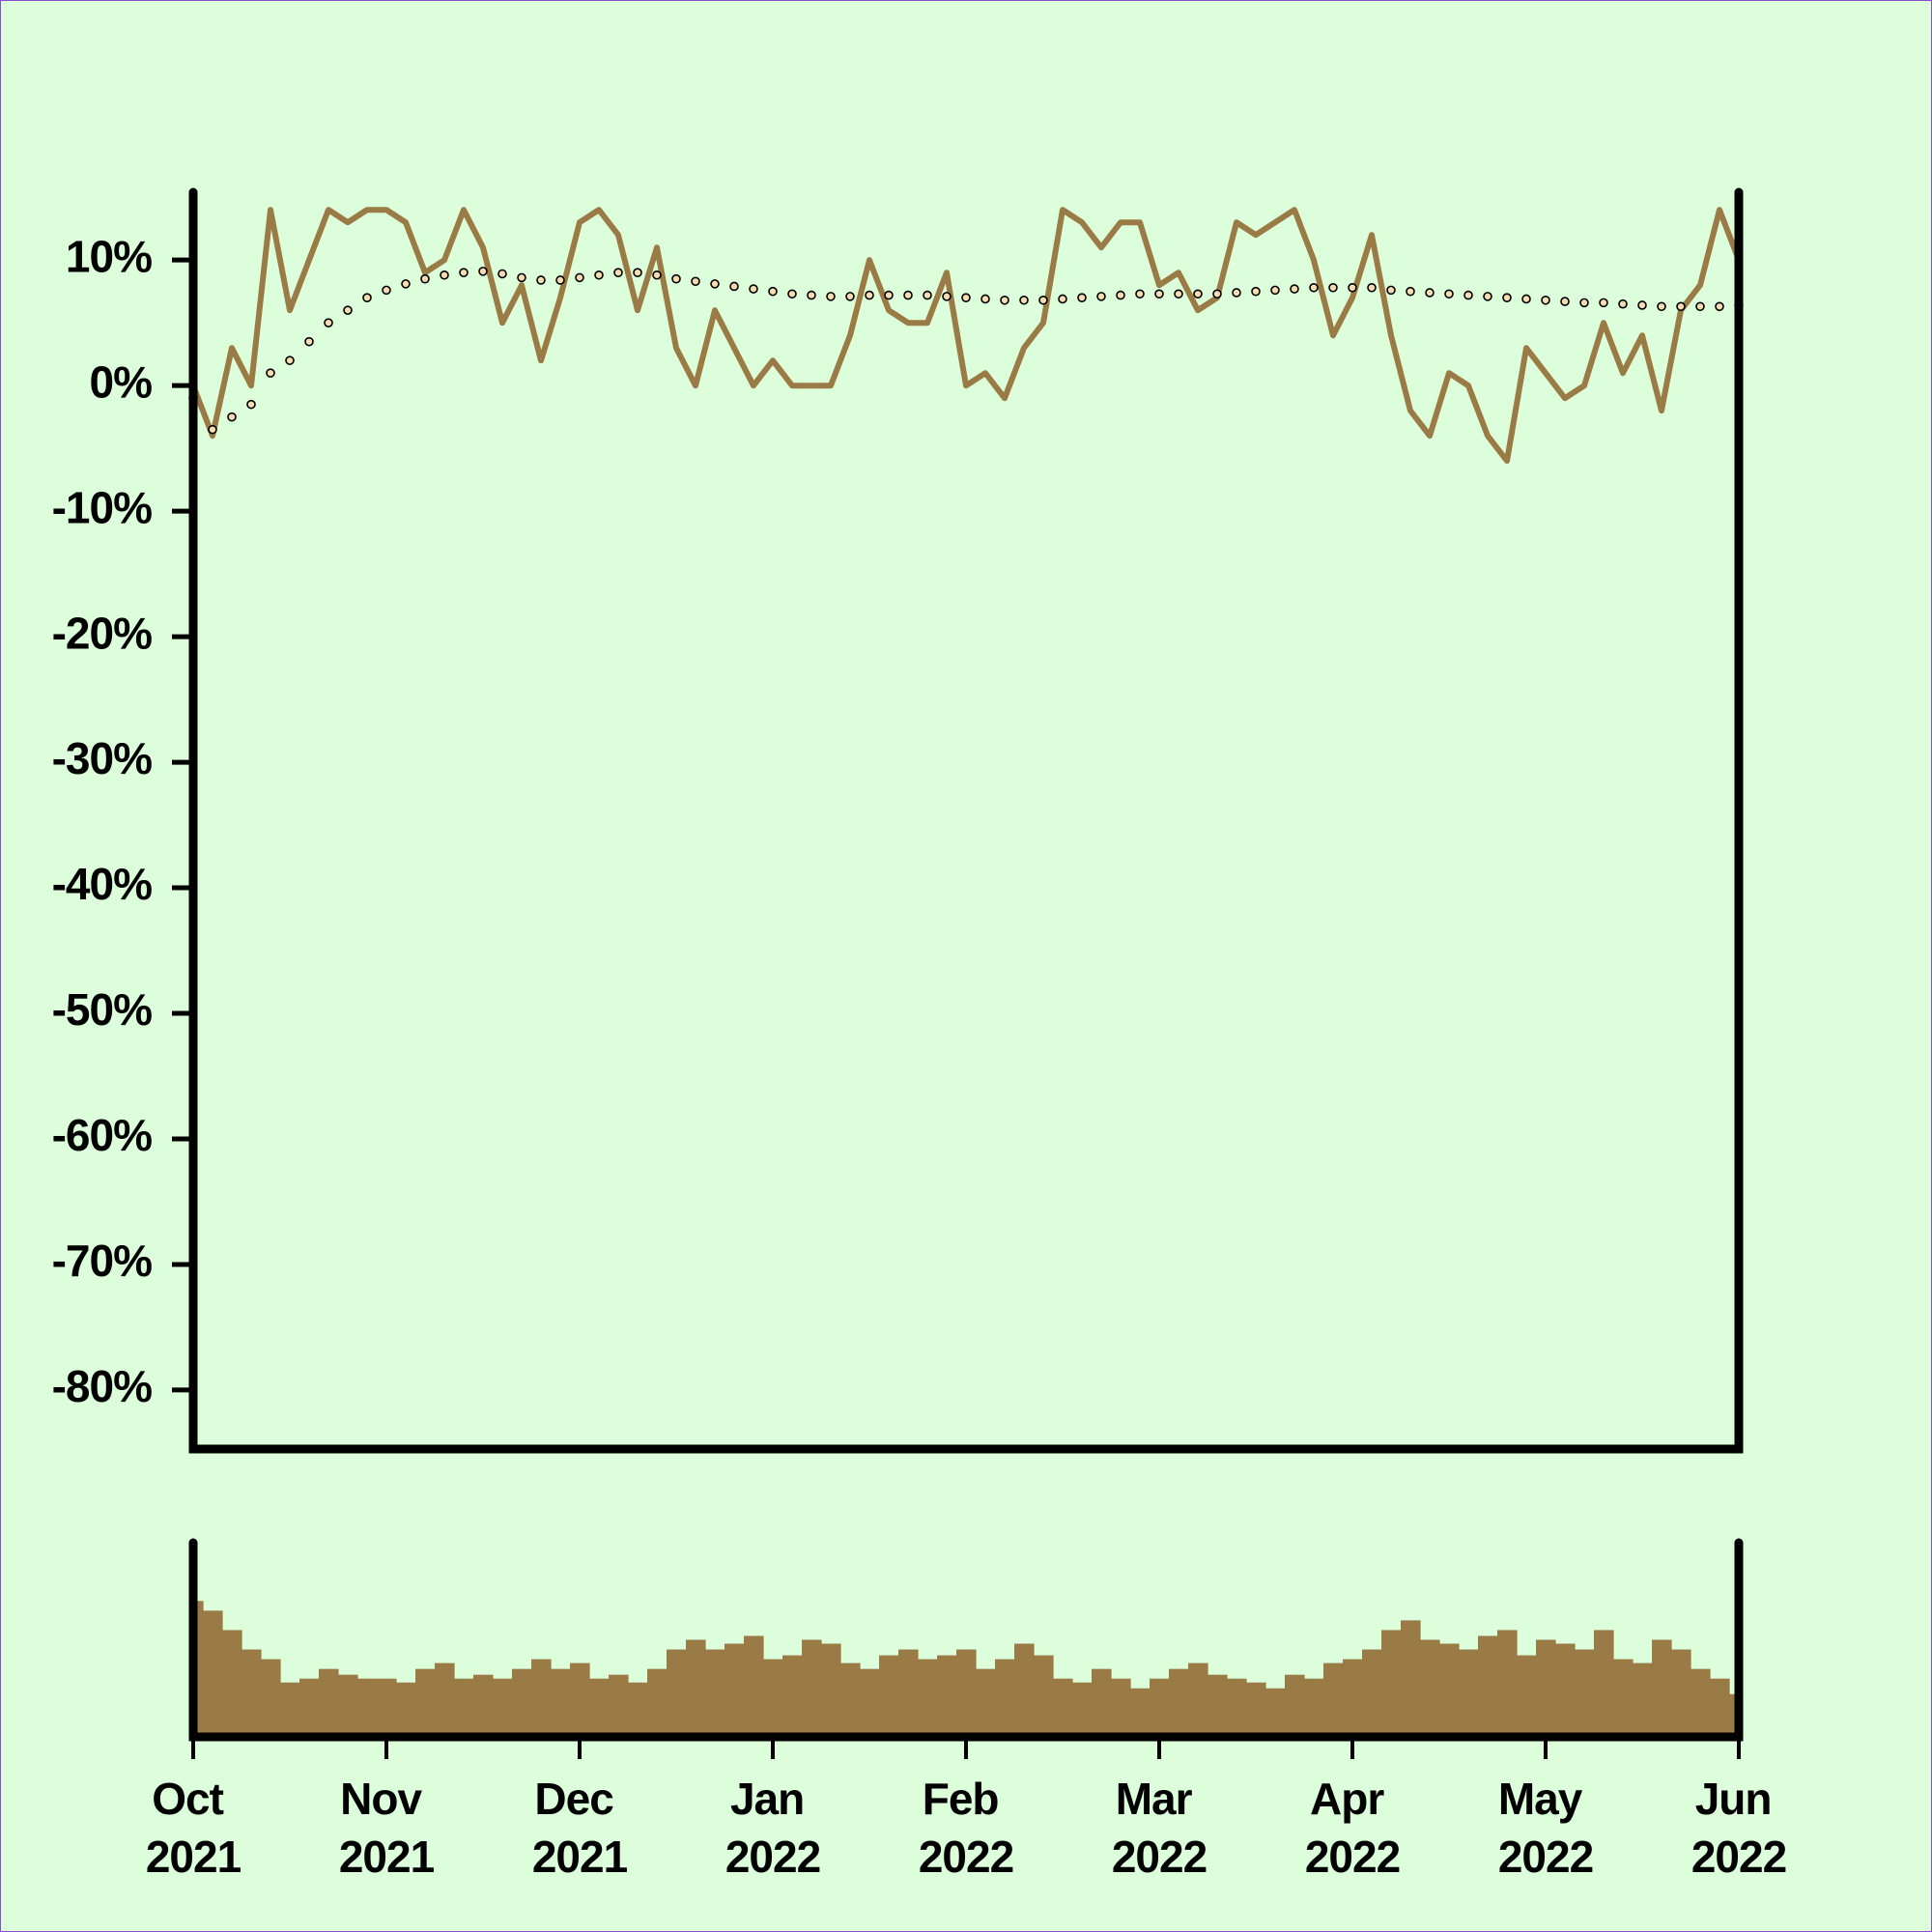  What do you see at coordinates (1352, 1828) in the screenshot?
I see `x-tick-label: Apr 2022` at bounding box center [1352, 1828].